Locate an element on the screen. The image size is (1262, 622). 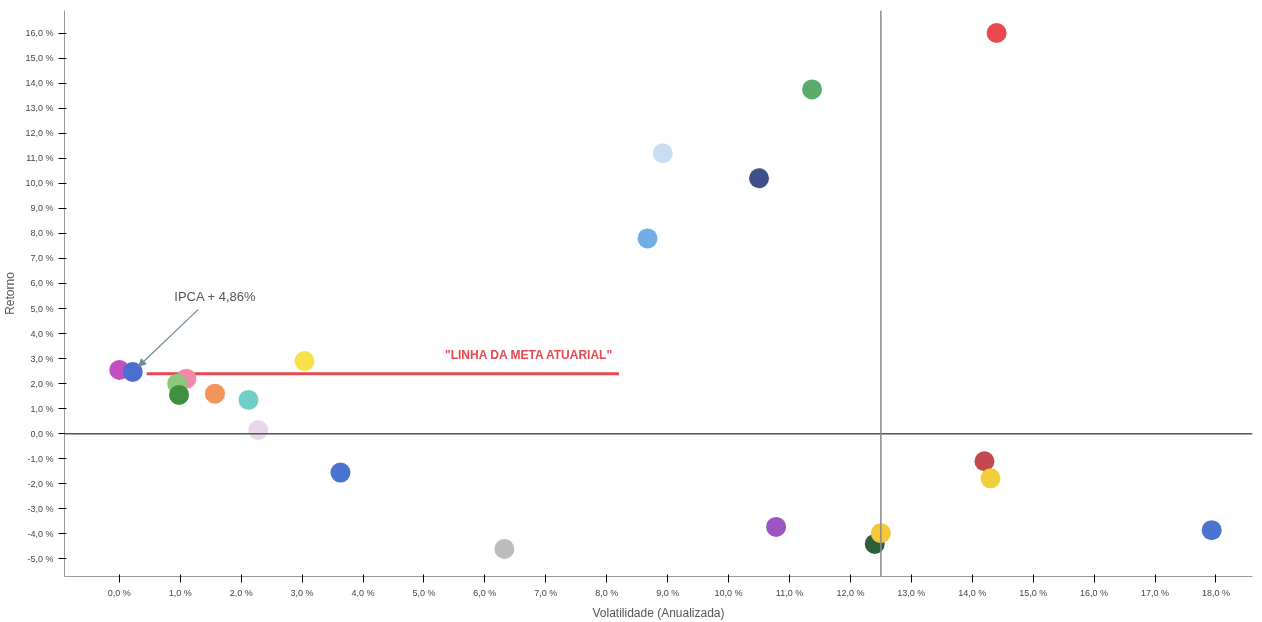
x-tick-label: 14,0 % is located at coordinates (972, 592).